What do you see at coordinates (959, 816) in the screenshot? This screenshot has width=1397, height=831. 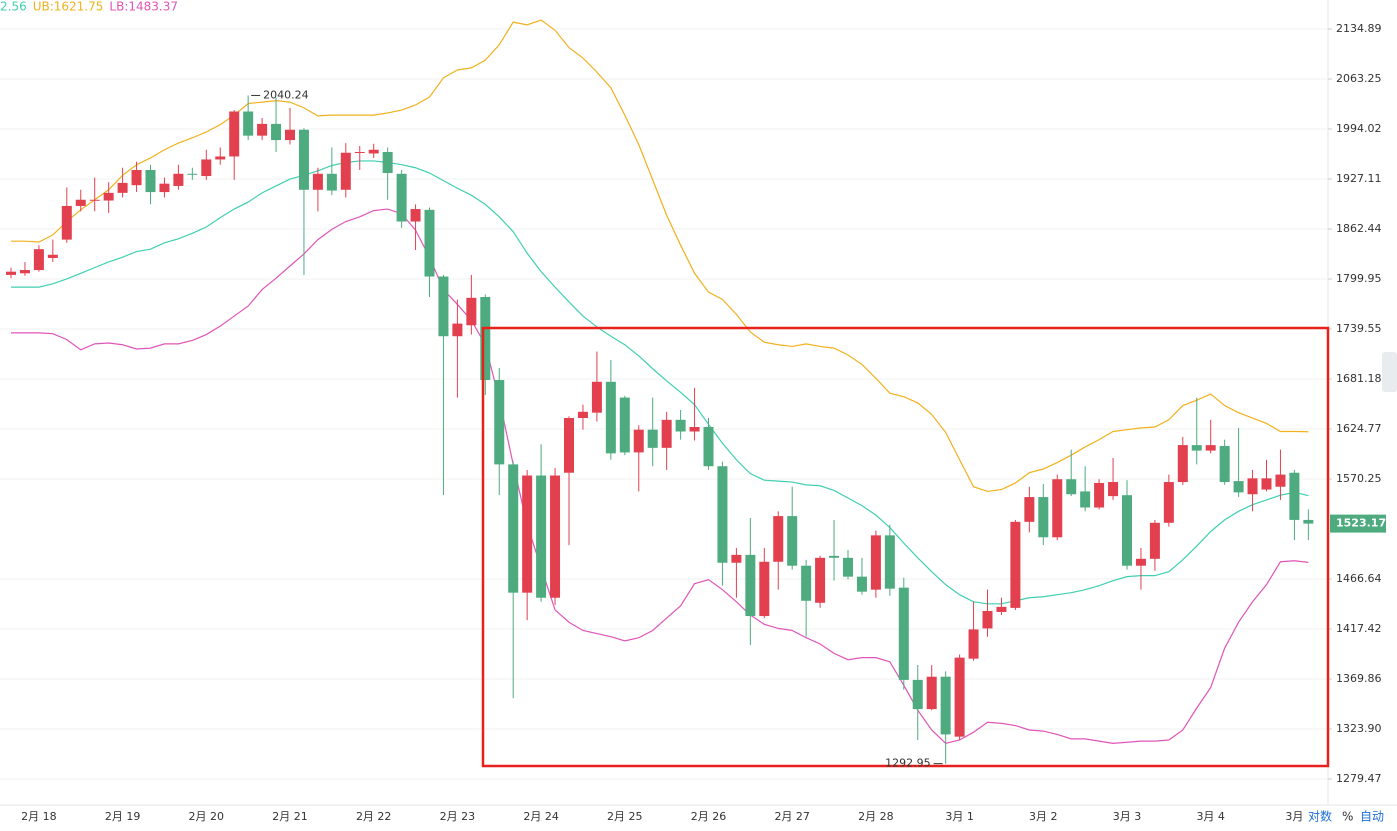 I see `x-tick-label: 3月 1` at bounding box center [959, 816].